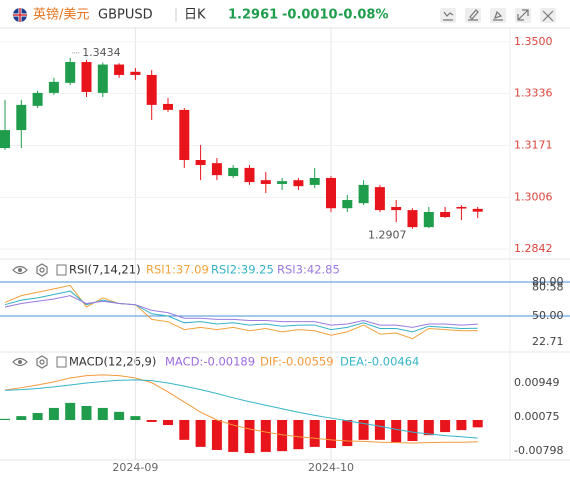 The image size is (570, 482). I want to click on high-label: 1.3434, so click(101, 52).